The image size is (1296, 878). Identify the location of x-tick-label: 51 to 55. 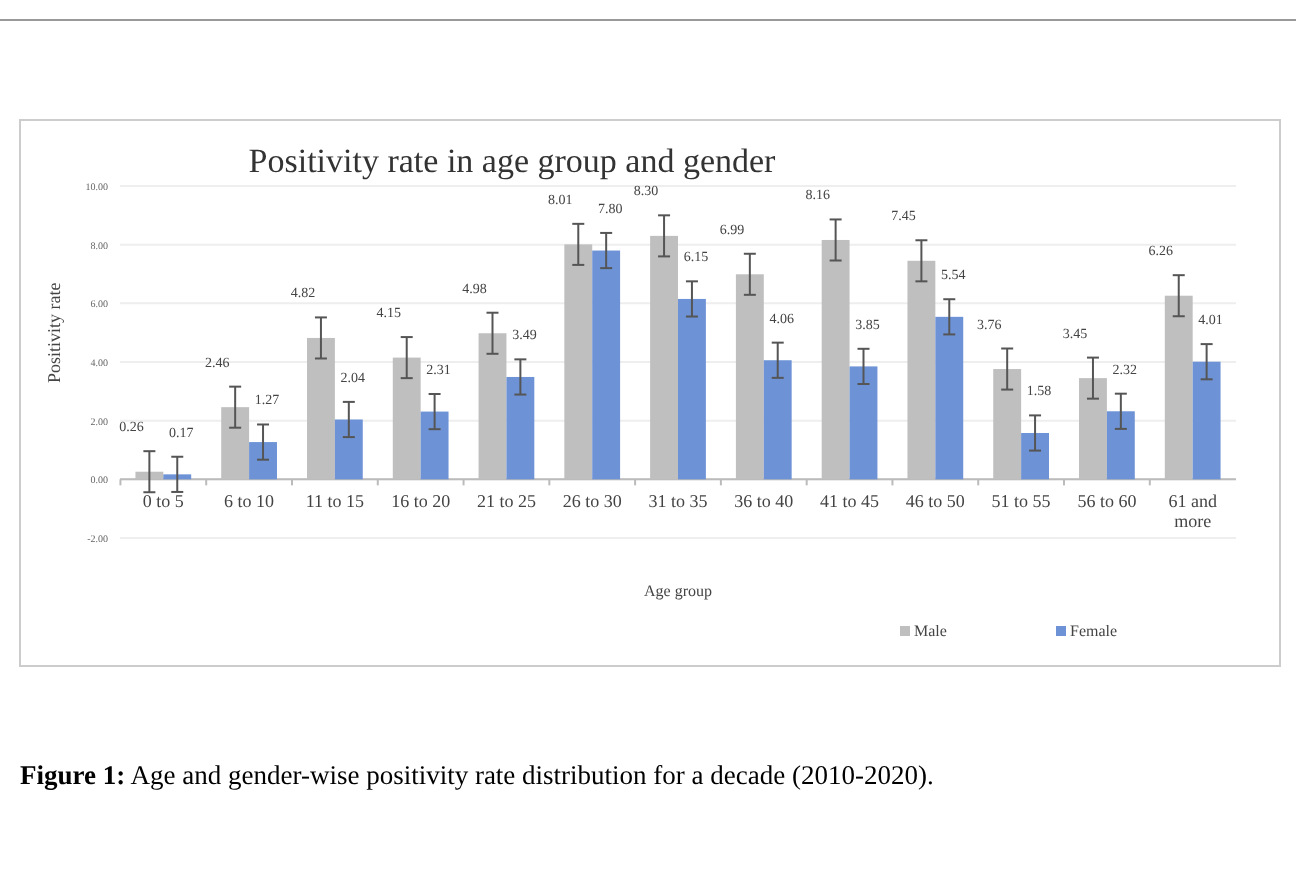
(1021, 501).